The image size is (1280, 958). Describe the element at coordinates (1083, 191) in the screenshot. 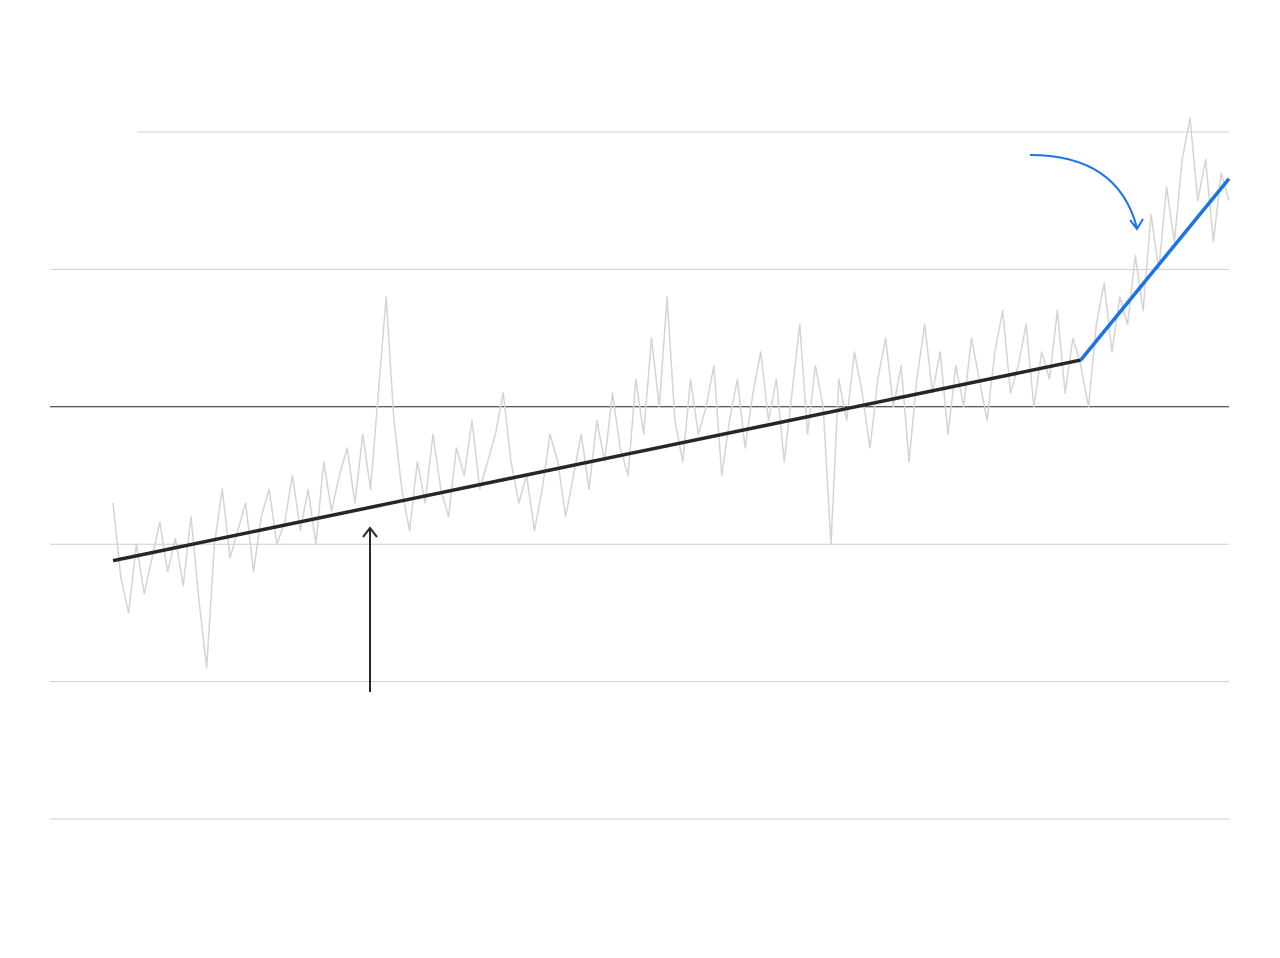

I see `annotation-arrow` at that location.